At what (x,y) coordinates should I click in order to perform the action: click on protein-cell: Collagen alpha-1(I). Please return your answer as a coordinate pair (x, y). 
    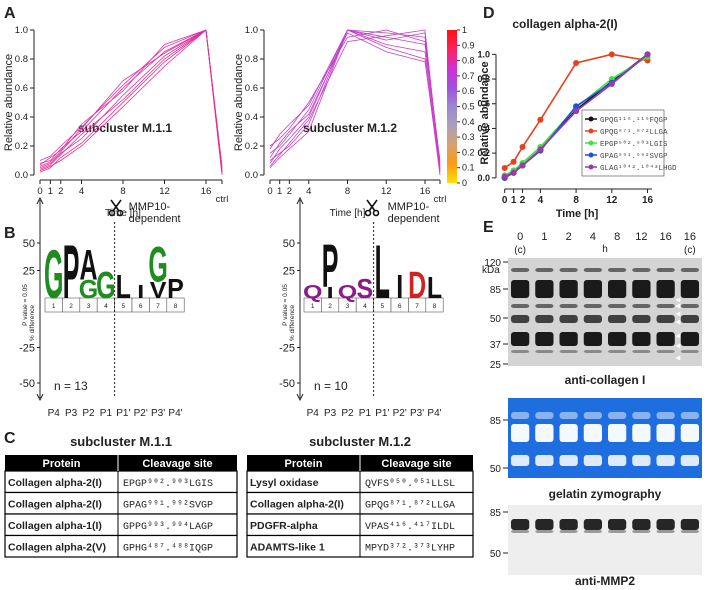
    Looking at the image, I should click on (55, 526).